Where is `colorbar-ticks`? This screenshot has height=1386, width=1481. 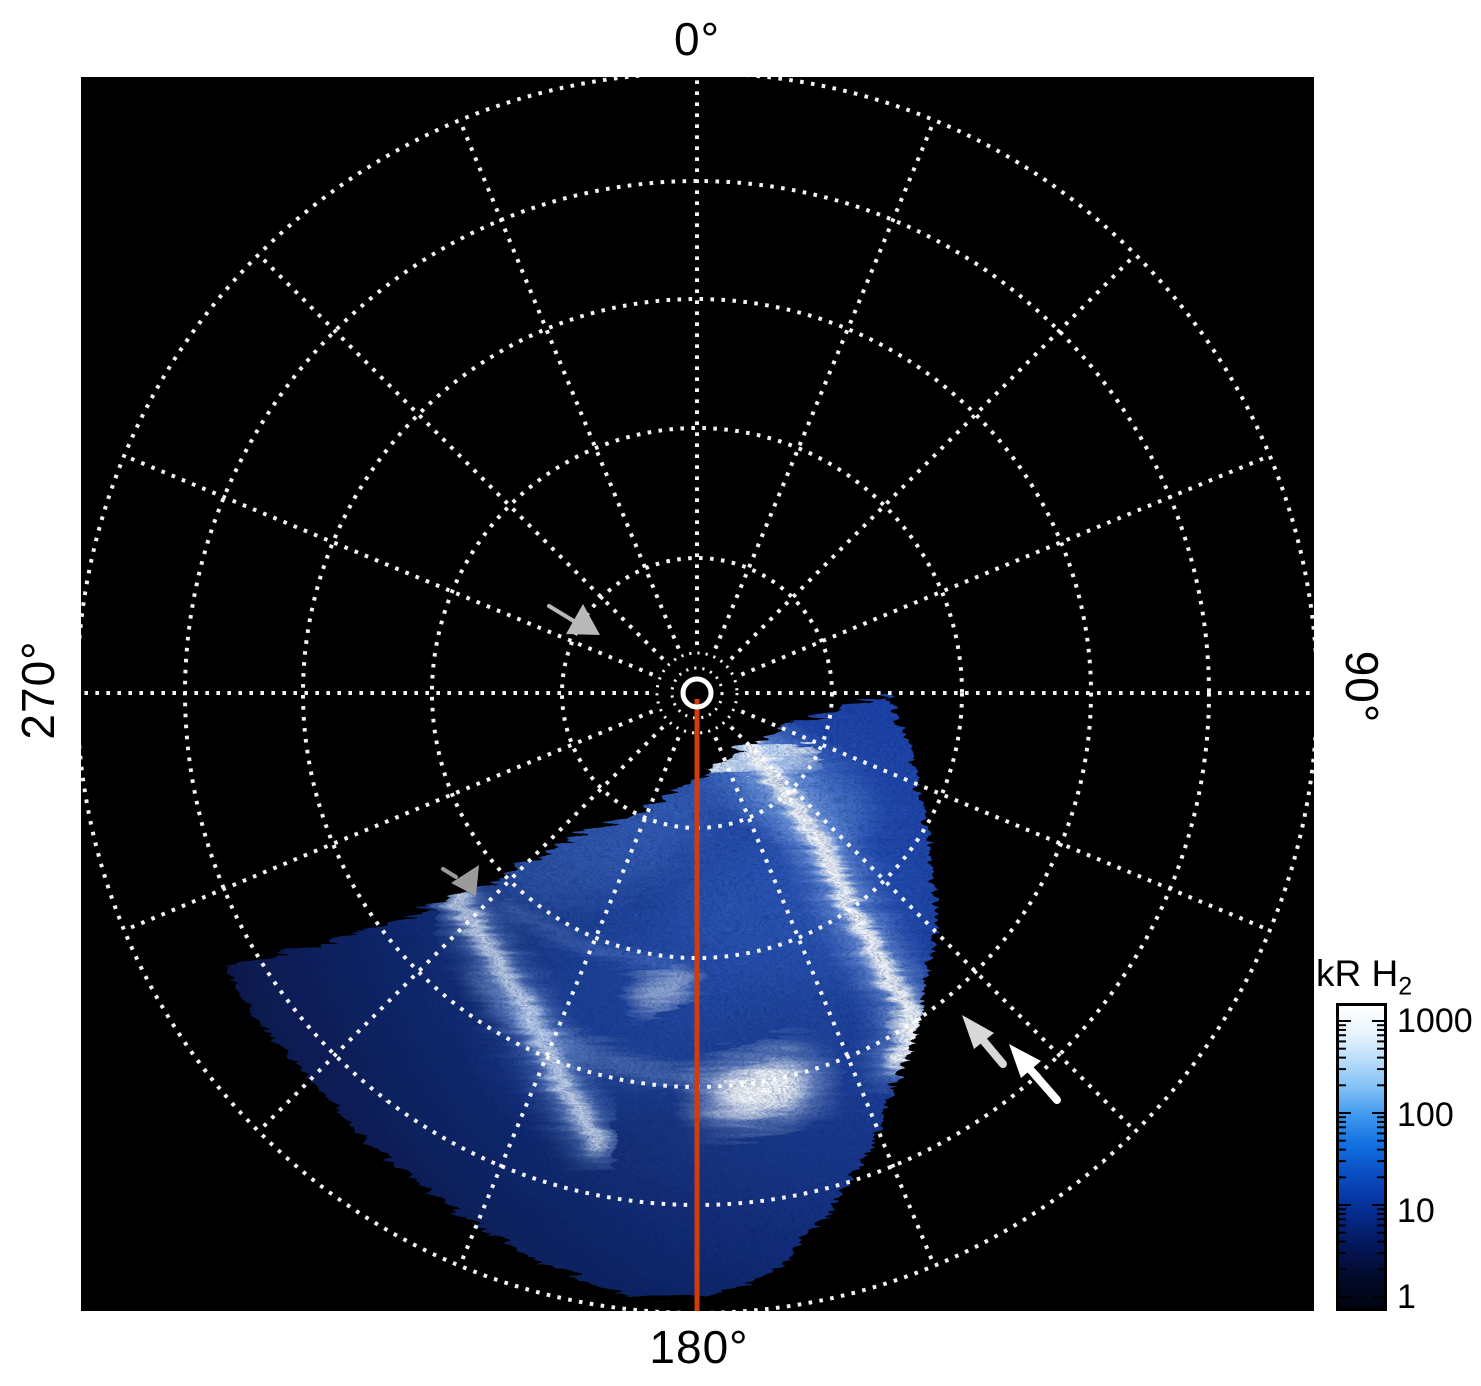 colorbar-ticks is located at coordinates (1361, 1159).